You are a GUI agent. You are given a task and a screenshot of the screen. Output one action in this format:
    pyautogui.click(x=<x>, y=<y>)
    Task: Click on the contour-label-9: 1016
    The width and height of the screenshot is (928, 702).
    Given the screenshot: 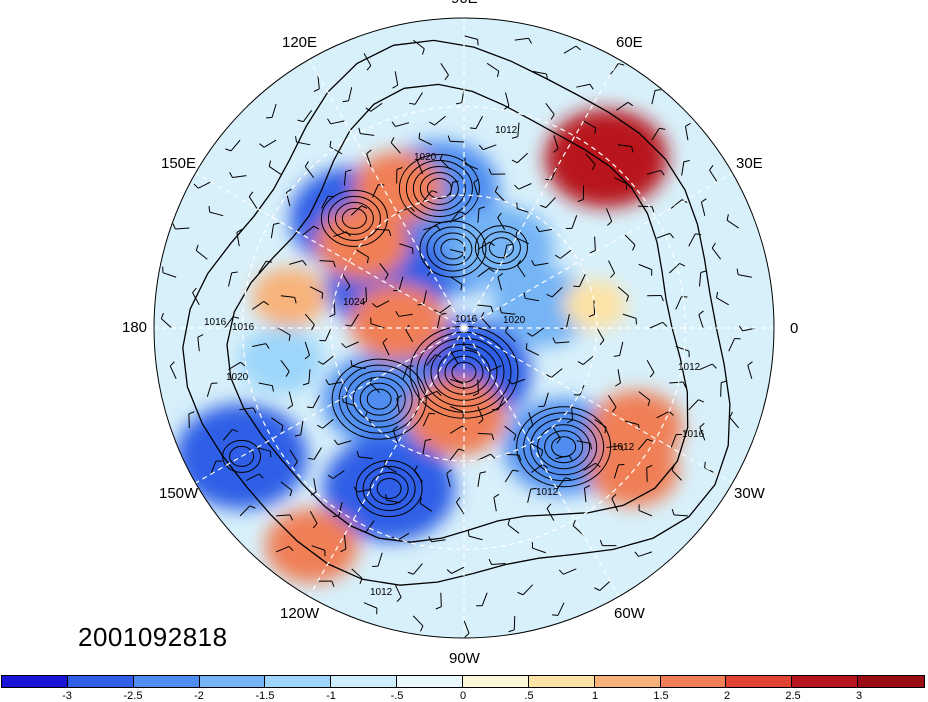 What is the action you would take?
    pyautogui.click(x=693, y=434)
    